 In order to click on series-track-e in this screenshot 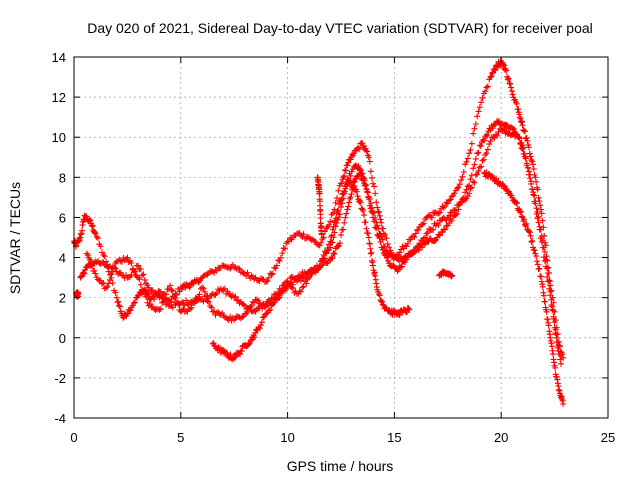, I will do `click(524, 288)`.